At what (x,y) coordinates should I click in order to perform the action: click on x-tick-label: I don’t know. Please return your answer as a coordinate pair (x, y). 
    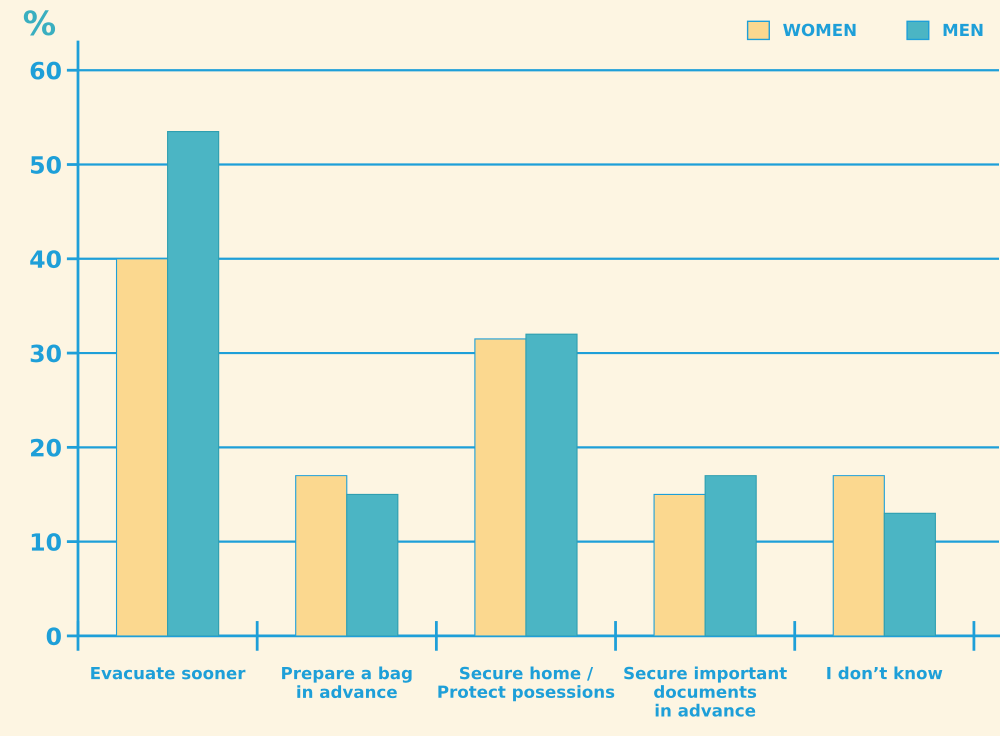
    Looking at the image, I should click on (884, 673).